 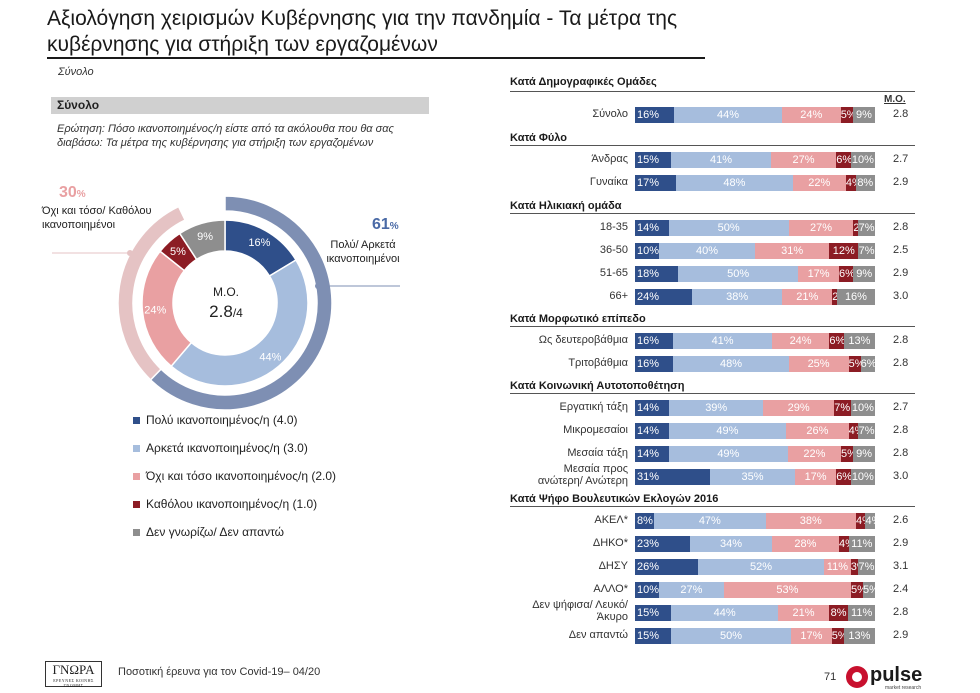 What do you see at coordinates (241, 476) in the screenshot?
I see `legend-label: Όχι και τόσο ικανοποιημένος/η (2.0)` at bounding box center [241, 476].